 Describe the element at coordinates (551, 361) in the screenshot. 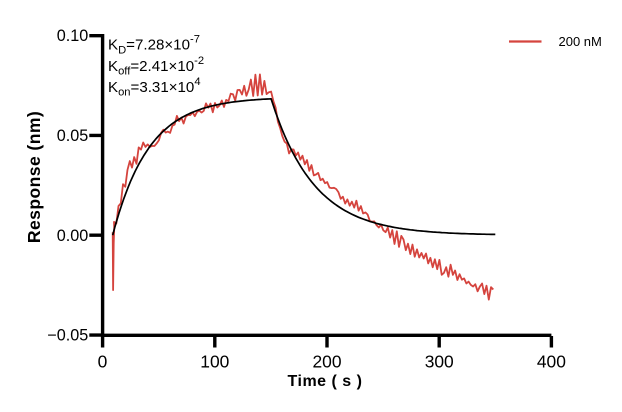

I see `svg-text: 400` at that location.